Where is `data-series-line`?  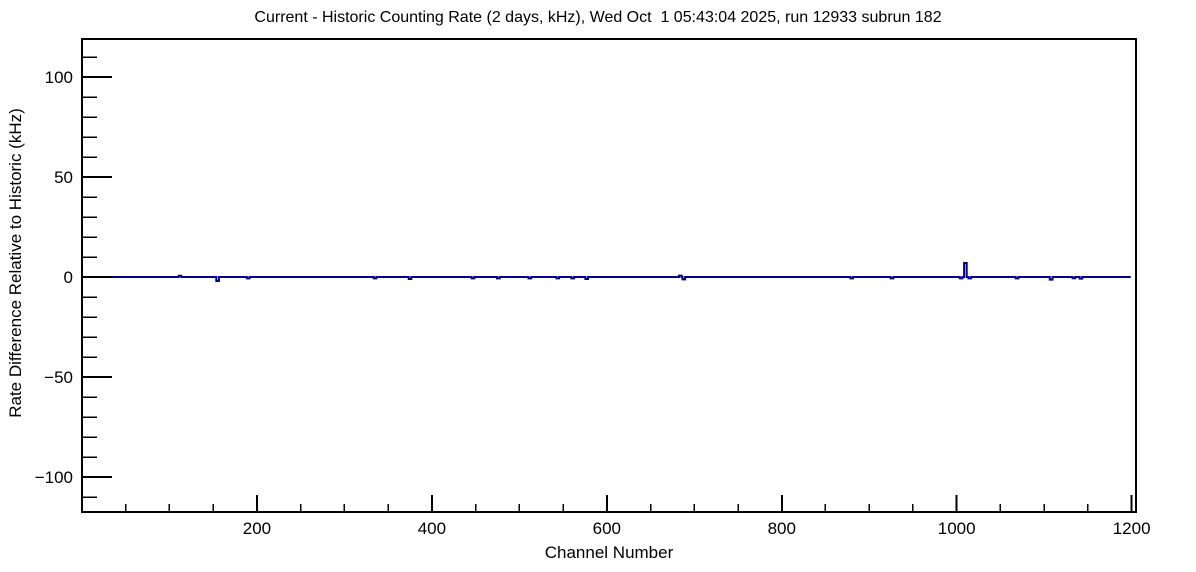
data-series-line is located at coordinates (621, 272).